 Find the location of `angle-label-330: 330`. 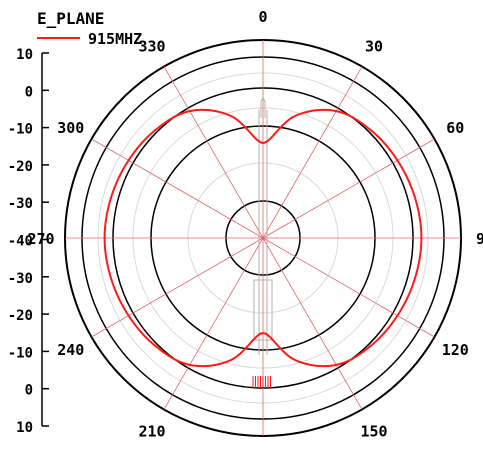

angle-label-330: 330 is located at coordinates (151, 47).